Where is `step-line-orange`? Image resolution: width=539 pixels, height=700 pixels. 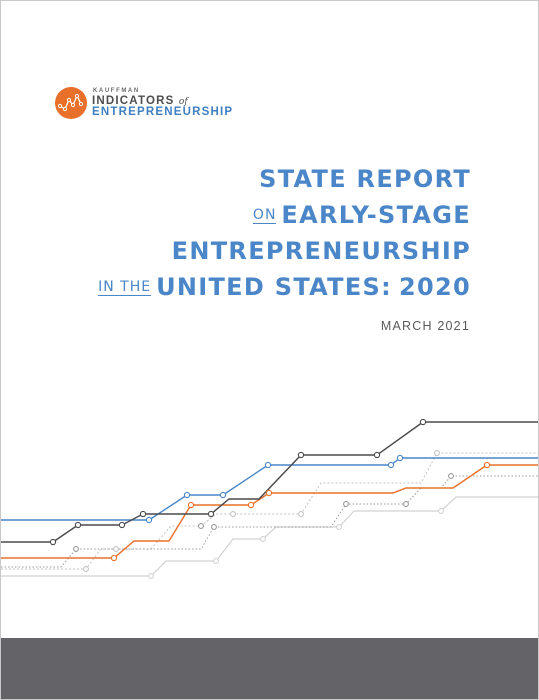 step-line-orange is located at coordinates (269, 511).